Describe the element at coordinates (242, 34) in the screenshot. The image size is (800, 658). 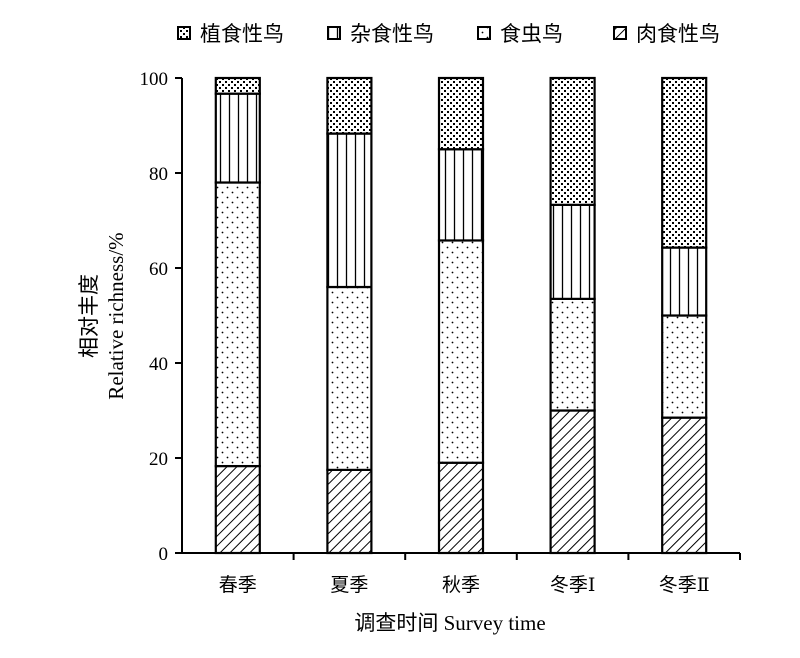
I see `legend-label-0: 植食性鸟` at that location.